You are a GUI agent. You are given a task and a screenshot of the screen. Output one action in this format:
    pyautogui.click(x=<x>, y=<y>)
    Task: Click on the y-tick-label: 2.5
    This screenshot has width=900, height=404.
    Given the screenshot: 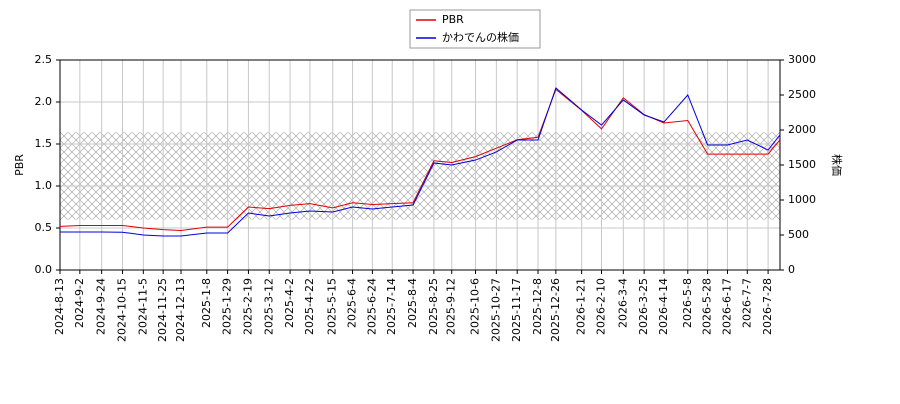 What is the action you would take?
    pyautogui.click(x=44, y=59)
    